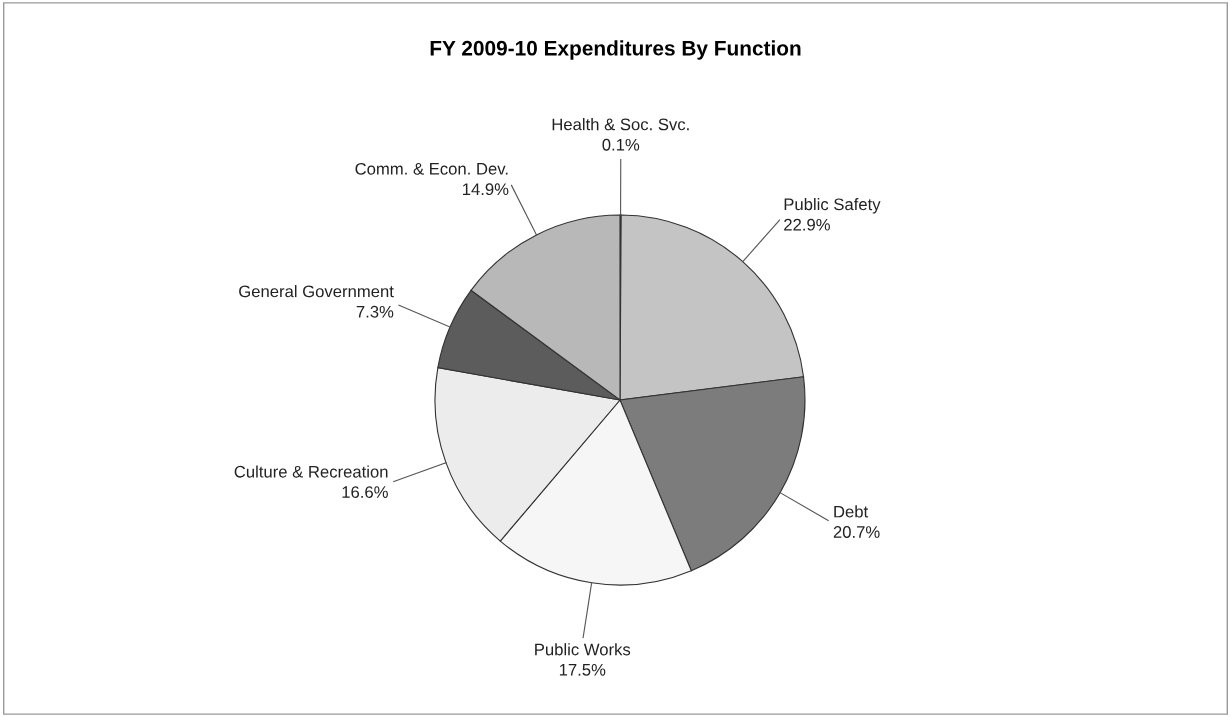  What do you see at coordinates (621, 144) in the screenshot?
I see `data-label: 0.1%` at bounding box center [621, 144].